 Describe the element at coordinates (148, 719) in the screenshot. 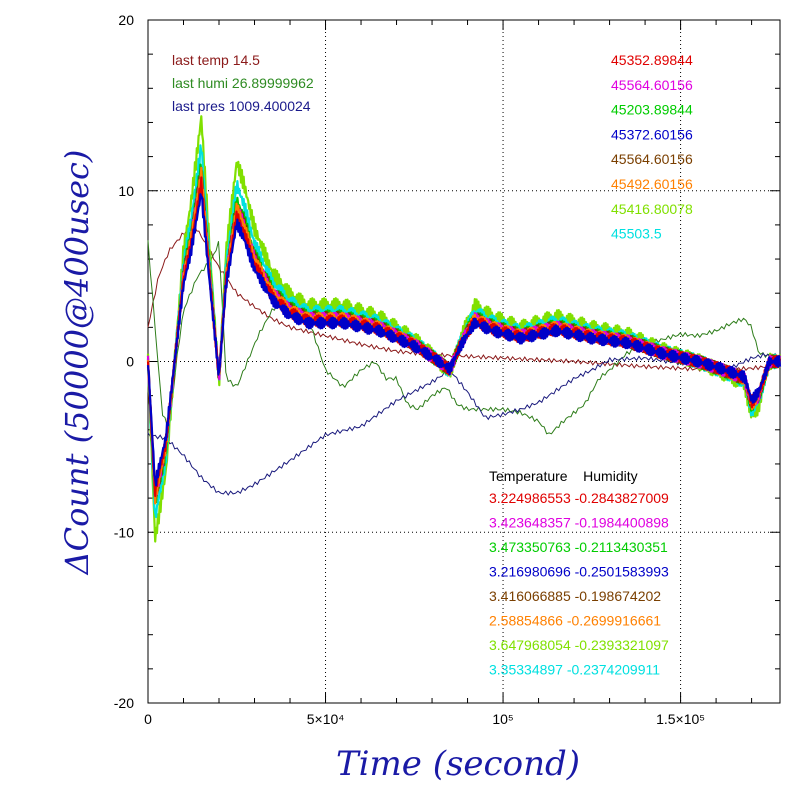

I see `x-tick-label-0: 0` at that location.